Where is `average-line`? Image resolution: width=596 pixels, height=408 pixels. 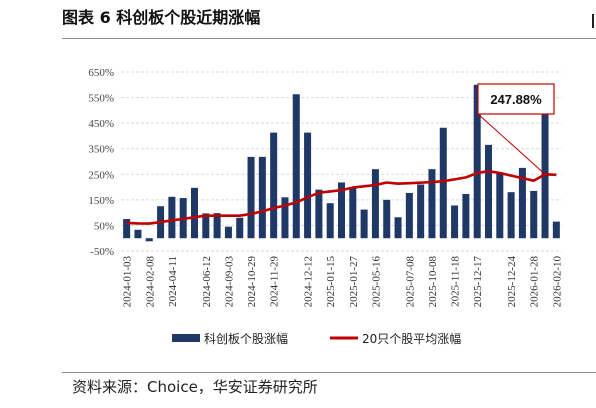
average-line is located at coordinates (341, 197).